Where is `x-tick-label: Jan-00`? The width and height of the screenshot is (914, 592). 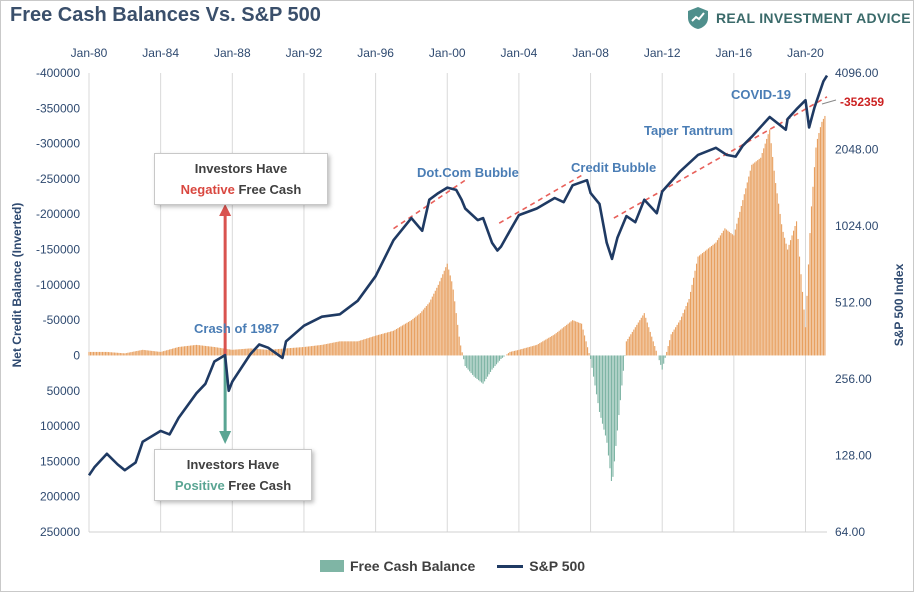
x-tick-label: Jan-00 is located at coordinates (447, 53).